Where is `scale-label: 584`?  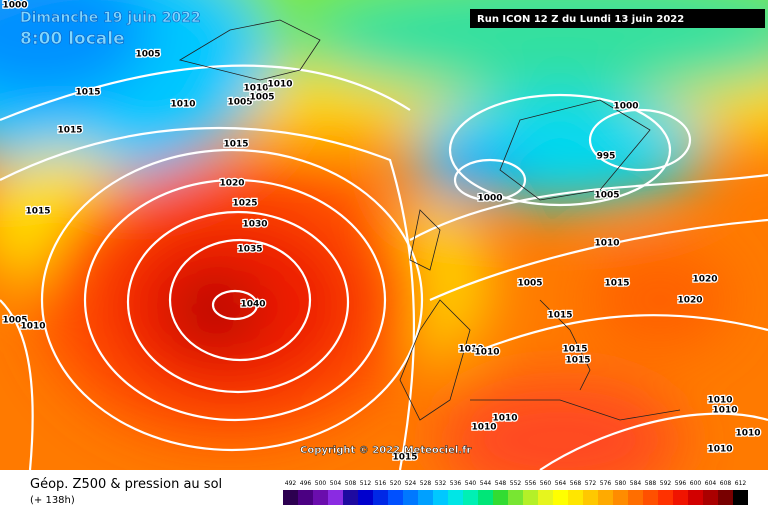
scale-label: 584 is located at coordinates (636, 483).